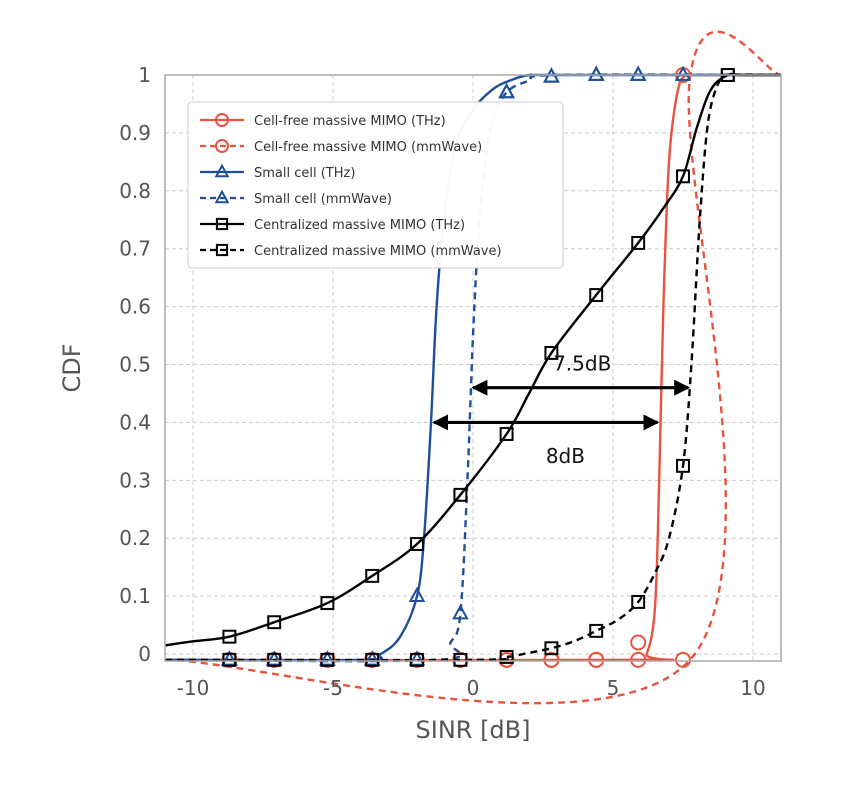 This screenshot has height=802, width=855. I want to click on y-tick-label: 0.5, so click(135, 365).